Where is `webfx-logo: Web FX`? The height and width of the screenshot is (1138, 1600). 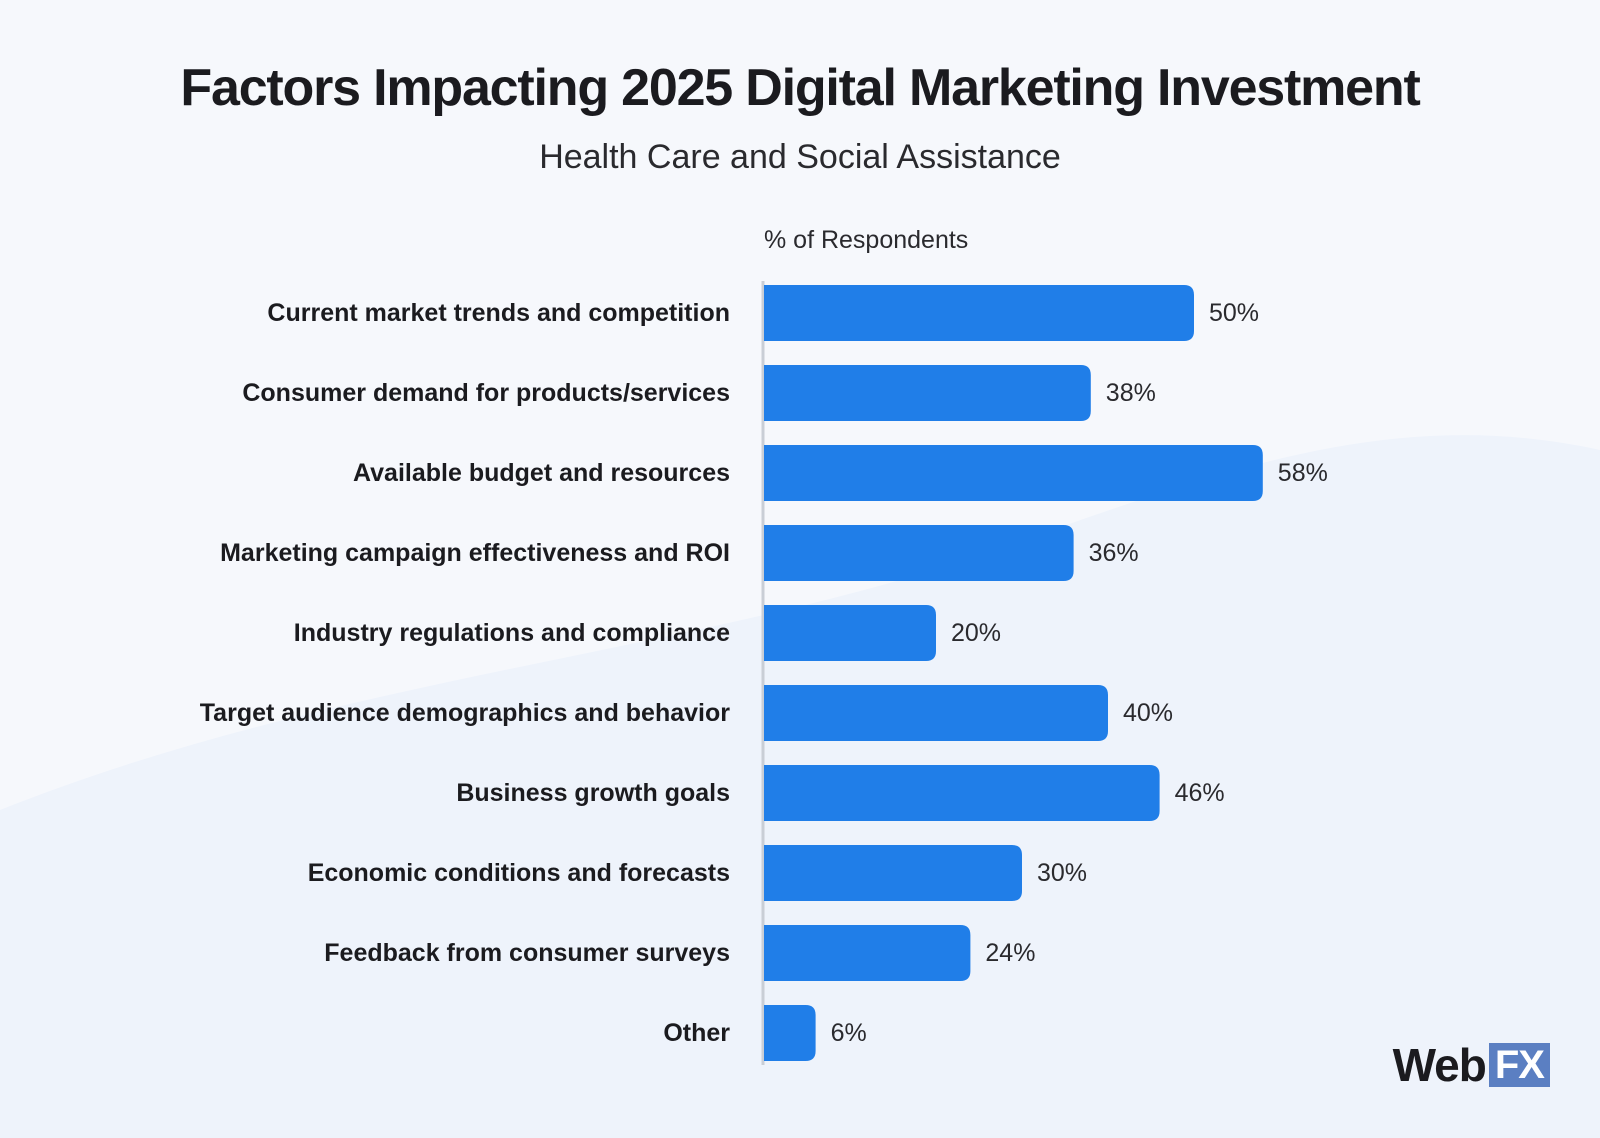 webfx-logo: Web FX is located at coordinates (1471, 1065).